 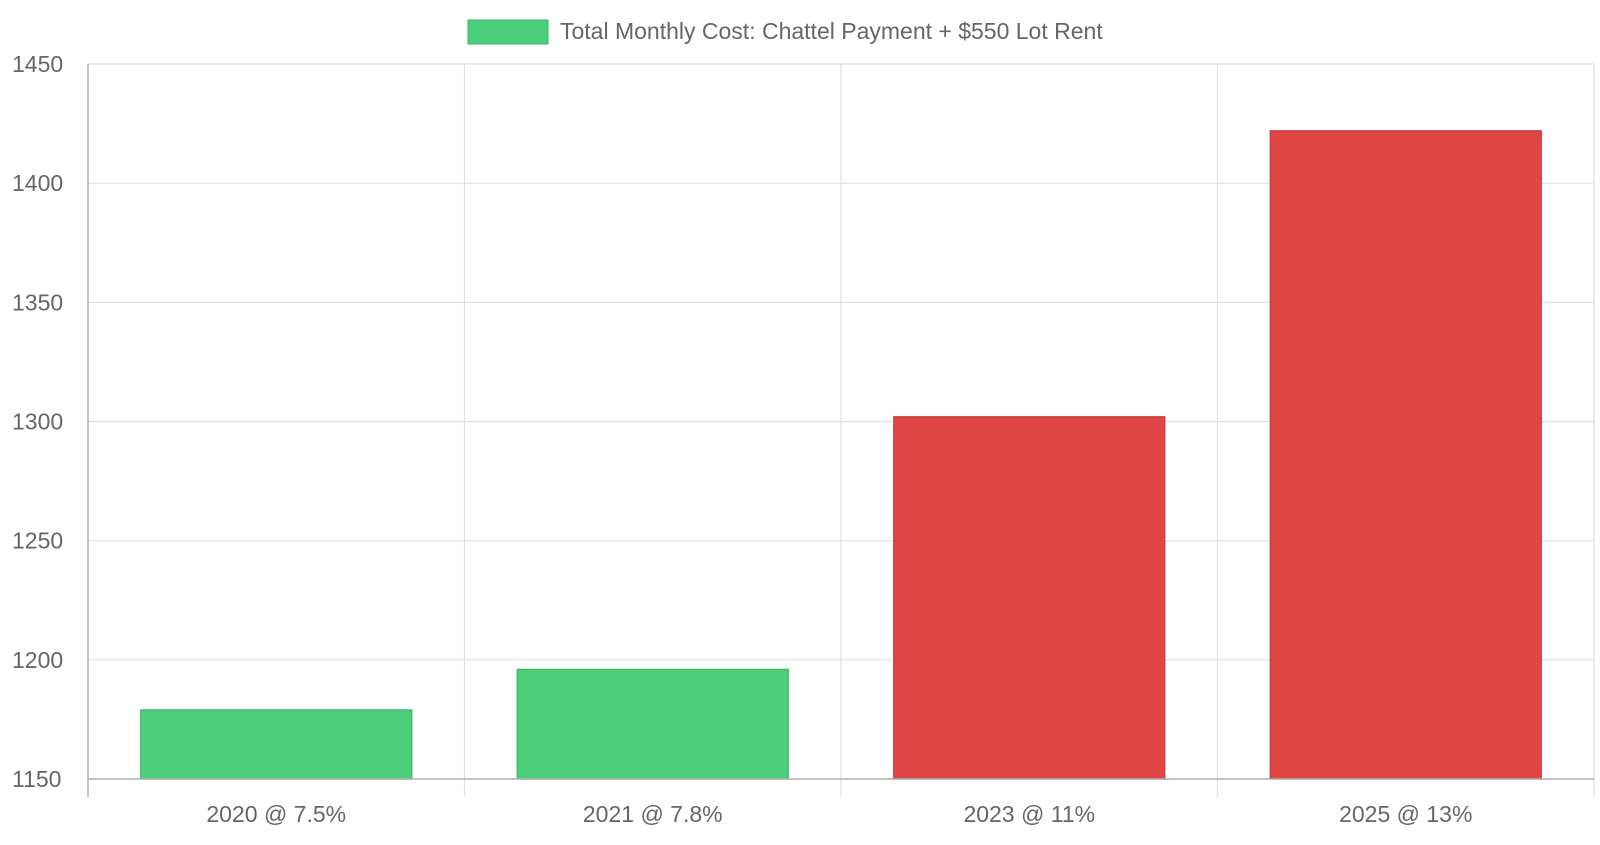 I want to click on legend-swatch, so click(x=508, y=32).